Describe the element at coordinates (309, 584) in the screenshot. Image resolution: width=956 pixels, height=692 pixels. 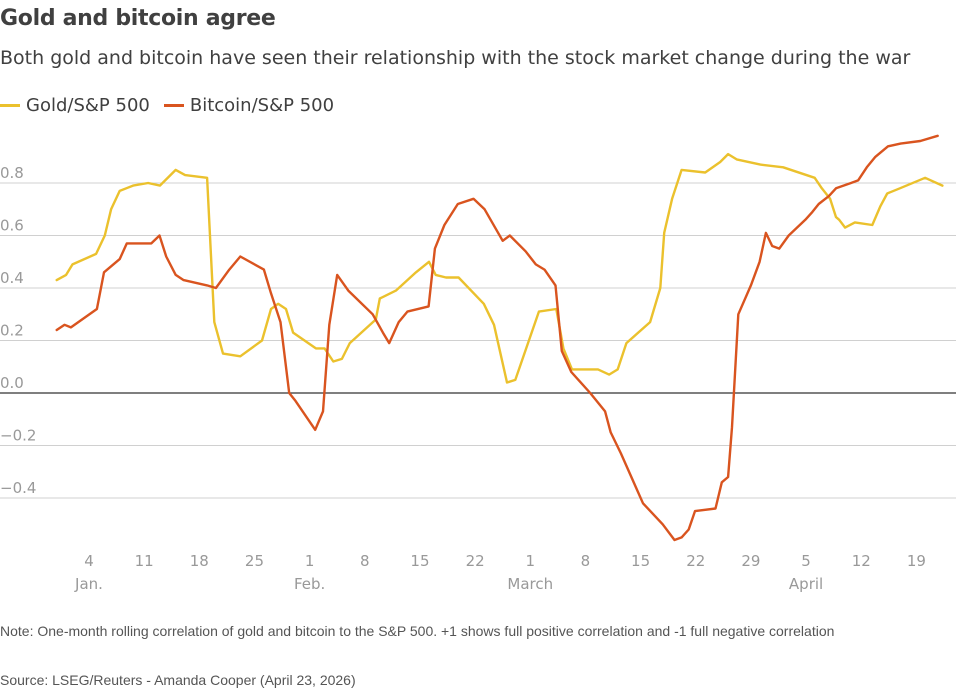
I see `x-month-label: Feb.` at that location.